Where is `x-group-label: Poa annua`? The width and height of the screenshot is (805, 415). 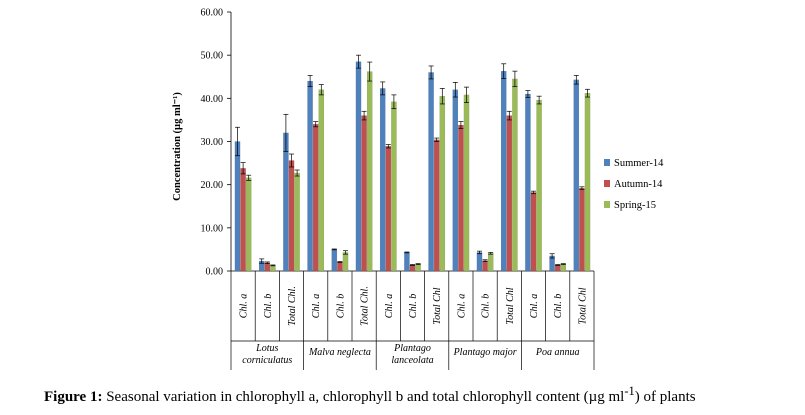
x-group-label: Poa annua is located at coordinates (557, 352).